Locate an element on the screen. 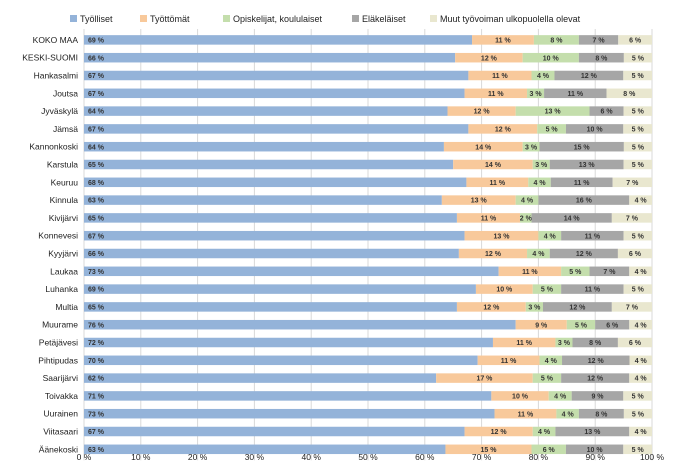  category-label: Hankasalmi is located at coordinates (56, 76).